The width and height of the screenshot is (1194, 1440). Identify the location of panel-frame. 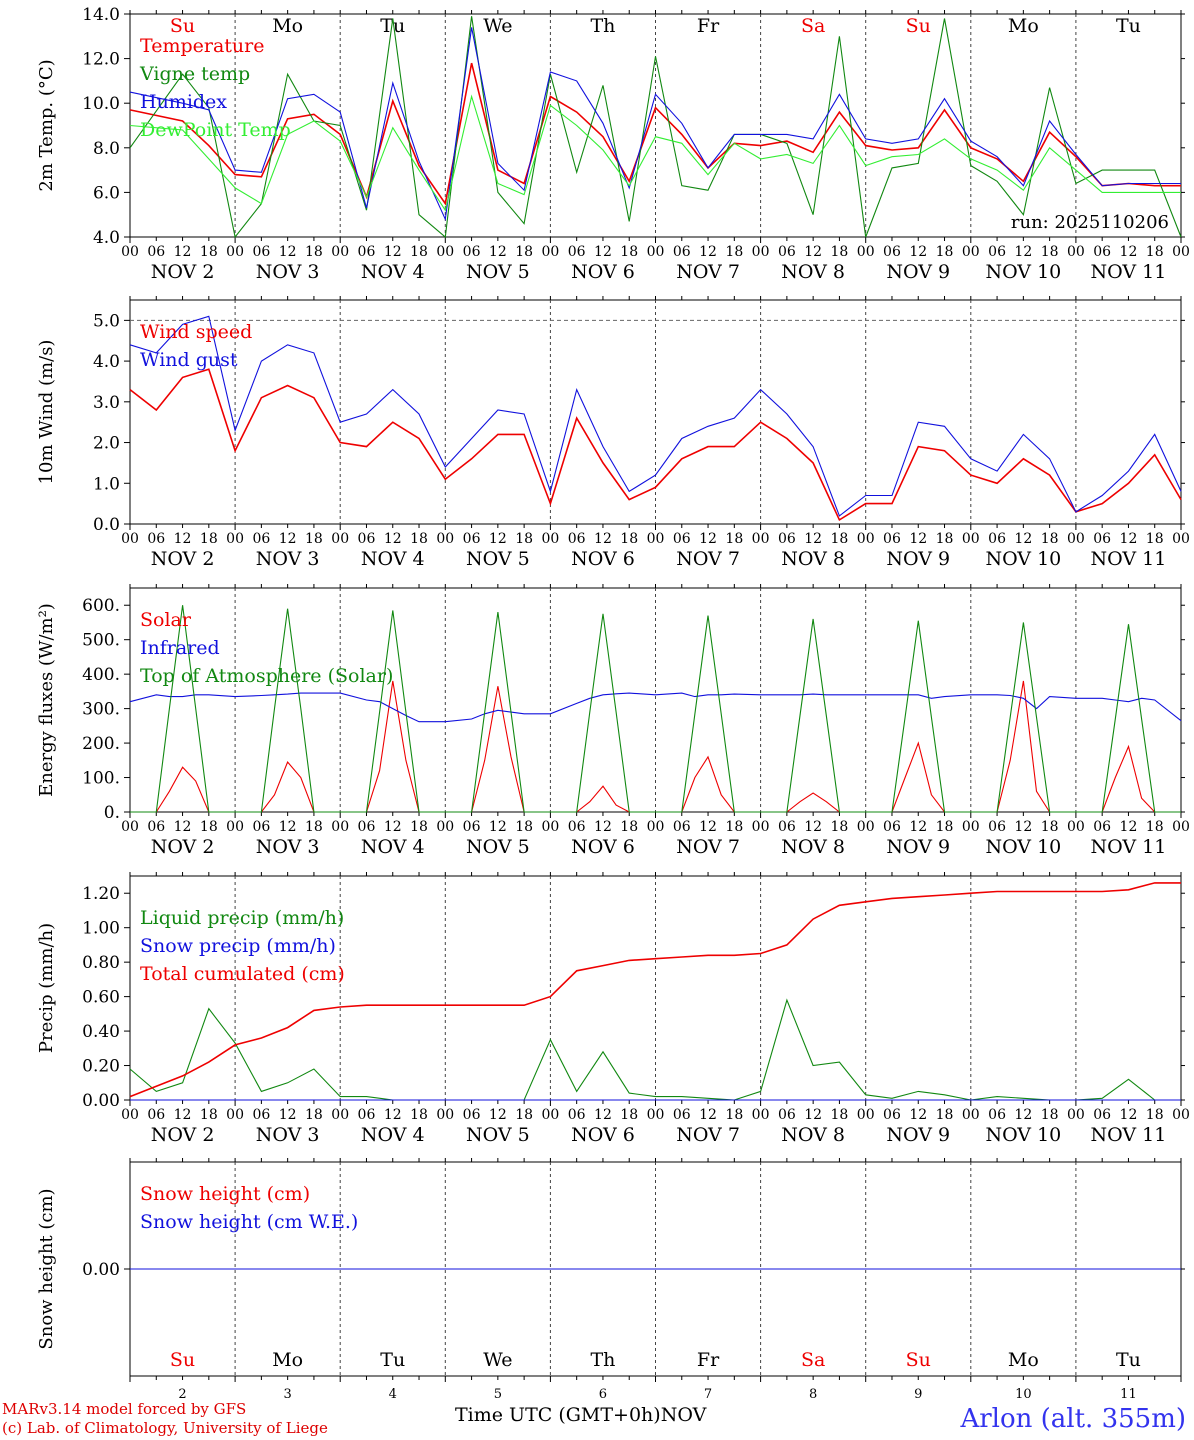
(655, 412).